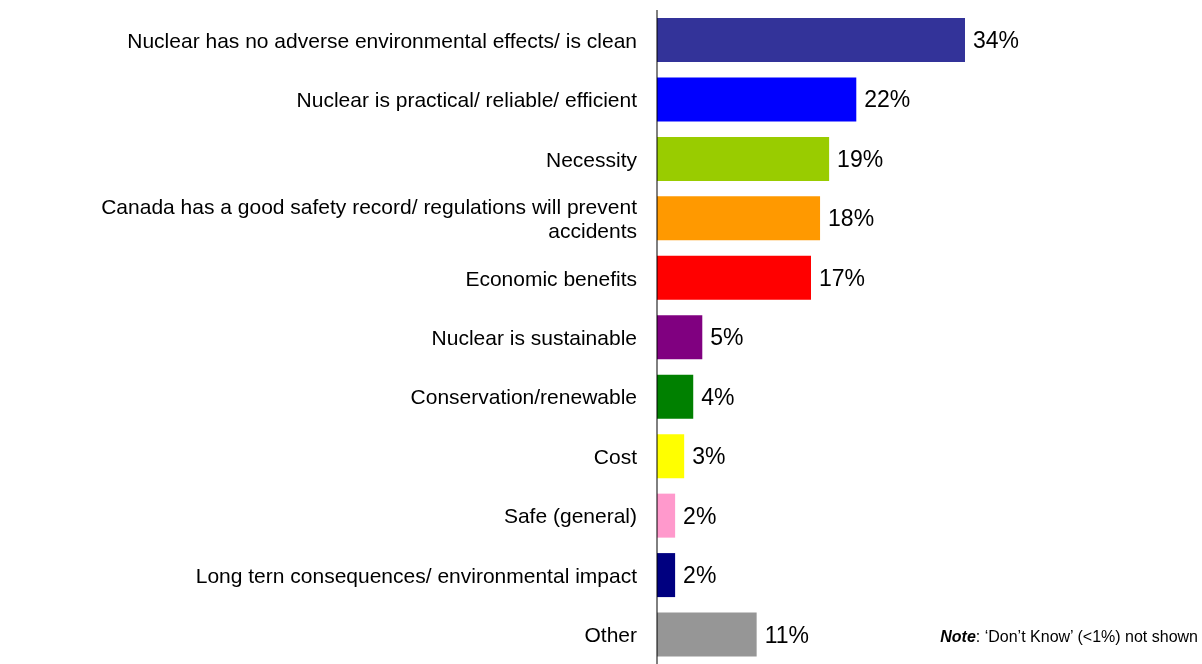 The width and height of the screenshot is (1202, 664). Describe the element at coordinates (842, 277) in the screenshot. I see `data-label: 17%` at that location.